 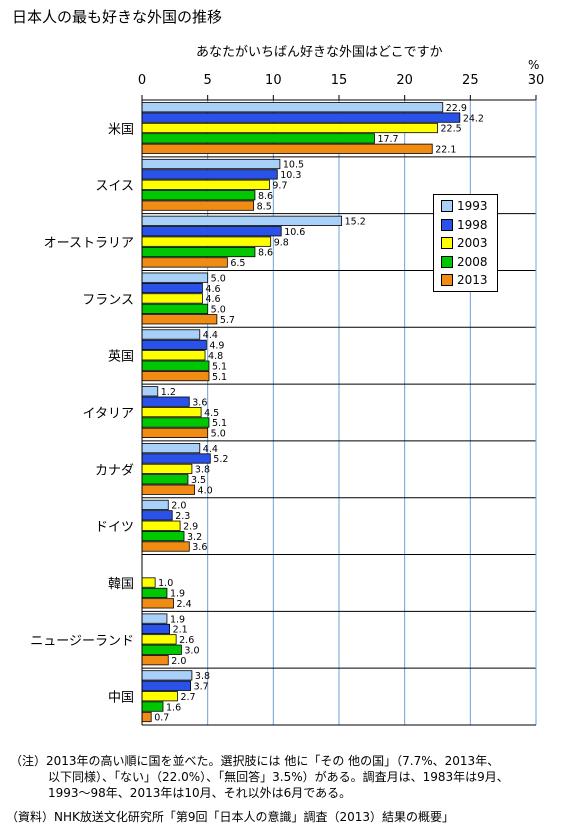 What do you see at coordinates (180, 630) in the screenshot?
I see `data-label: 2.1` at bounding box center [180, 630].